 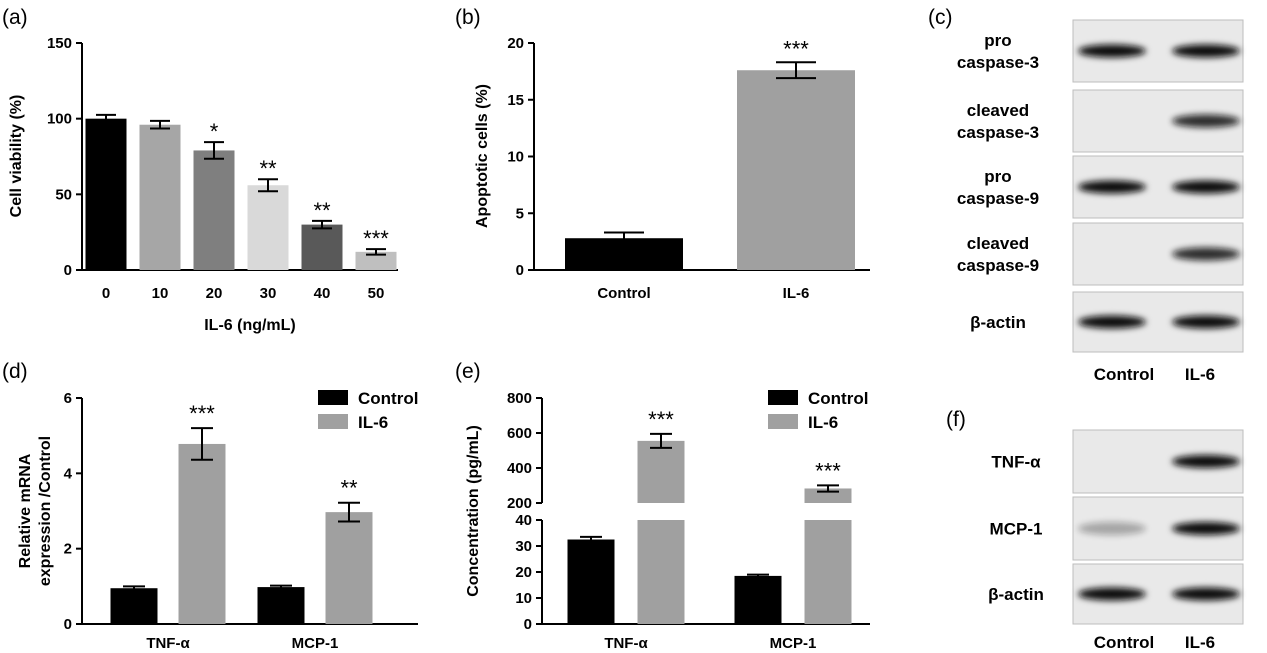 What do you see at coordinates (349, 488) in the screenshot?
I see `significance-d: **` at bounding box center [349, 488].